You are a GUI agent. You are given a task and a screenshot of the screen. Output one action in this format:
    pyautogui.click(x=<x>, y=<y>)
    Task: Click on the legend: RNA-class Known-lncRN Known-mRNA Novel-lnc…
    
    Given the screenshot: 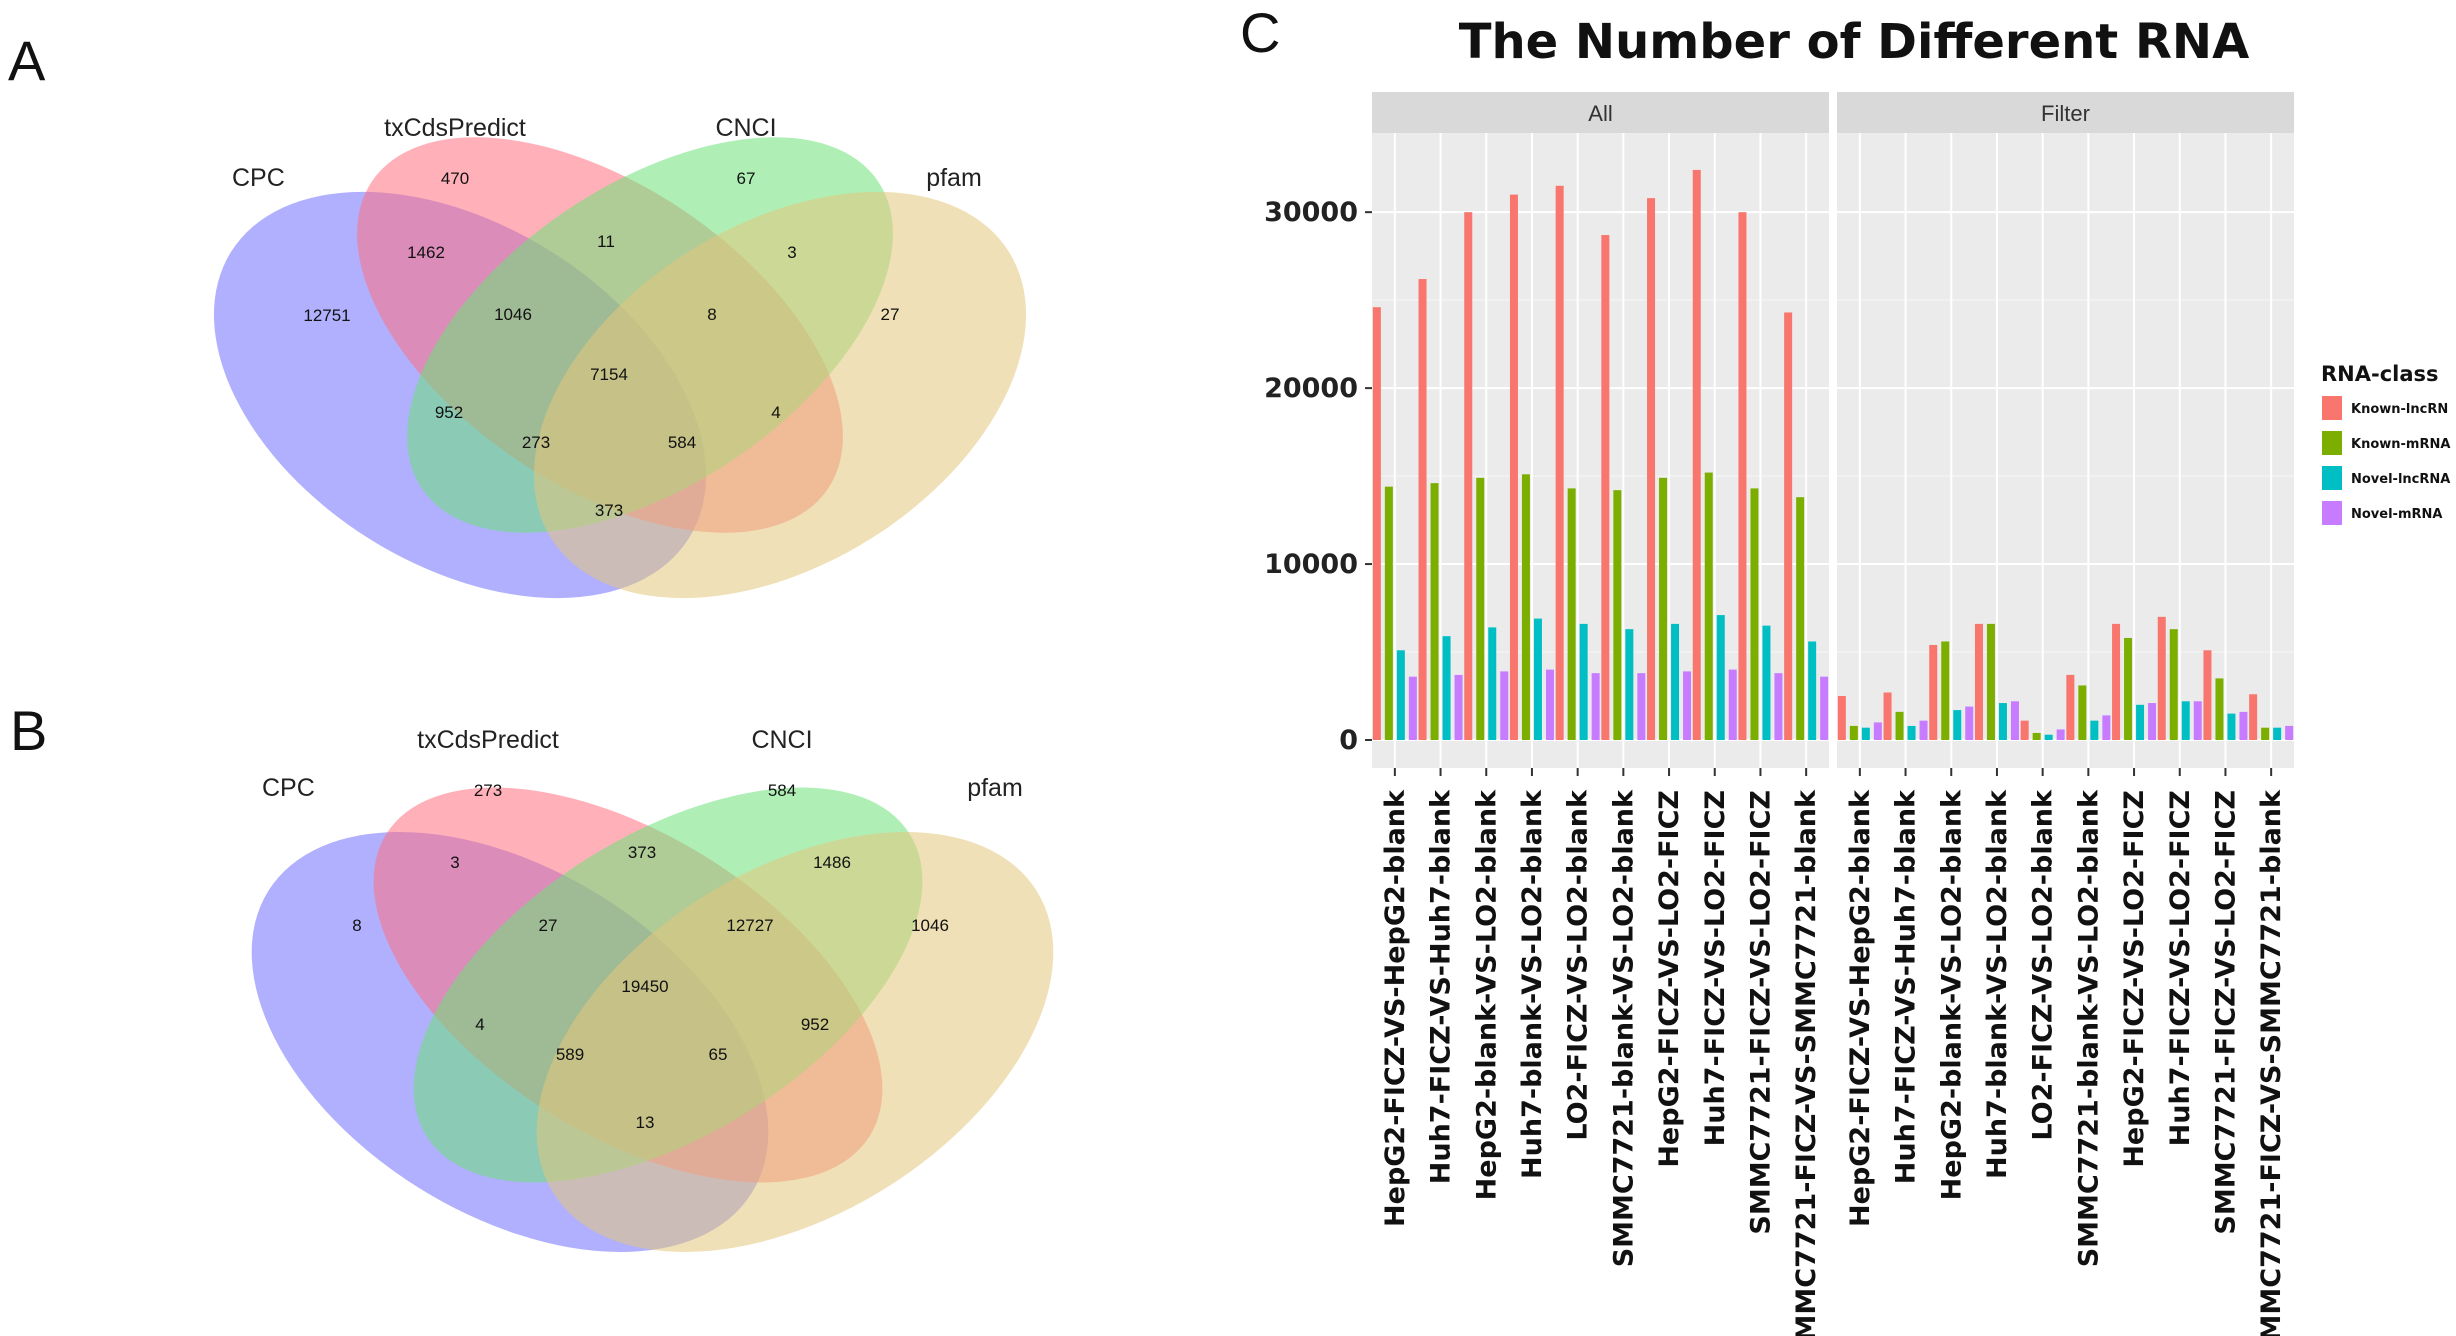 What is the action you would take?
    pyautogui.click(x=2385, y=443)
    